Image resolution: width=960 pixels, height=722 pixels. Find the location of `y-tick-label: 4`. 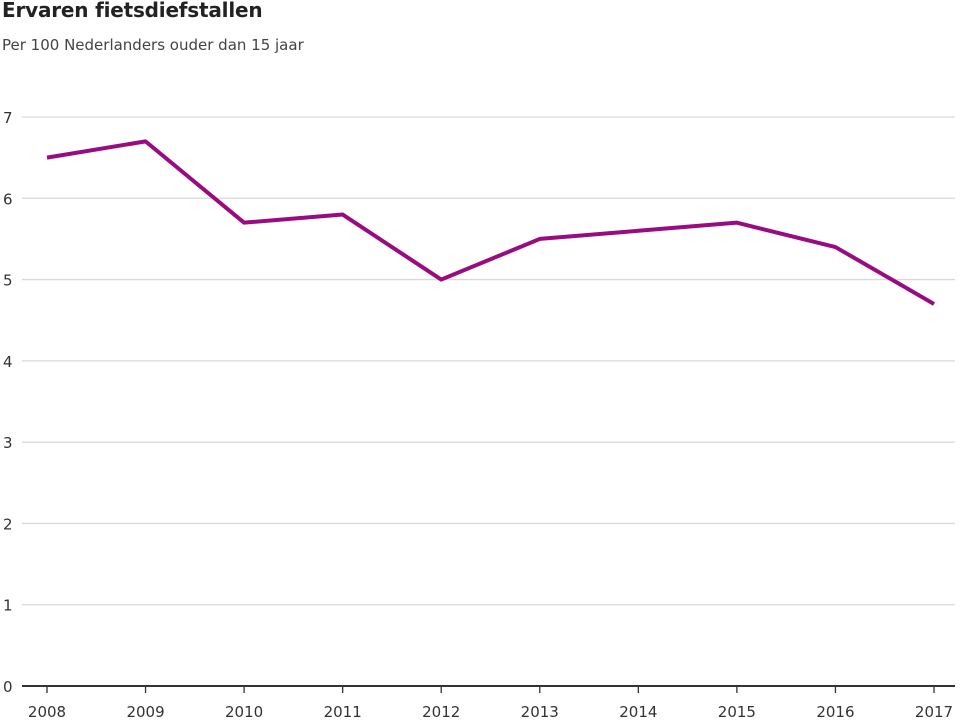

y-tick-label: 4 is located at coordinates (8, 362).